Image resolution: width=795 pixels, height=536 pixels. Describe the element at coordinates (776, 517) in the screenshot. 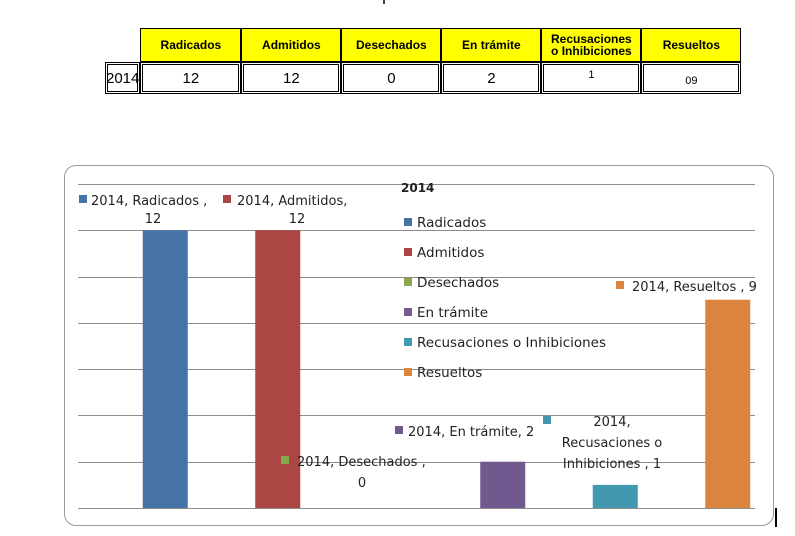

I see `edge-mark` at that location.